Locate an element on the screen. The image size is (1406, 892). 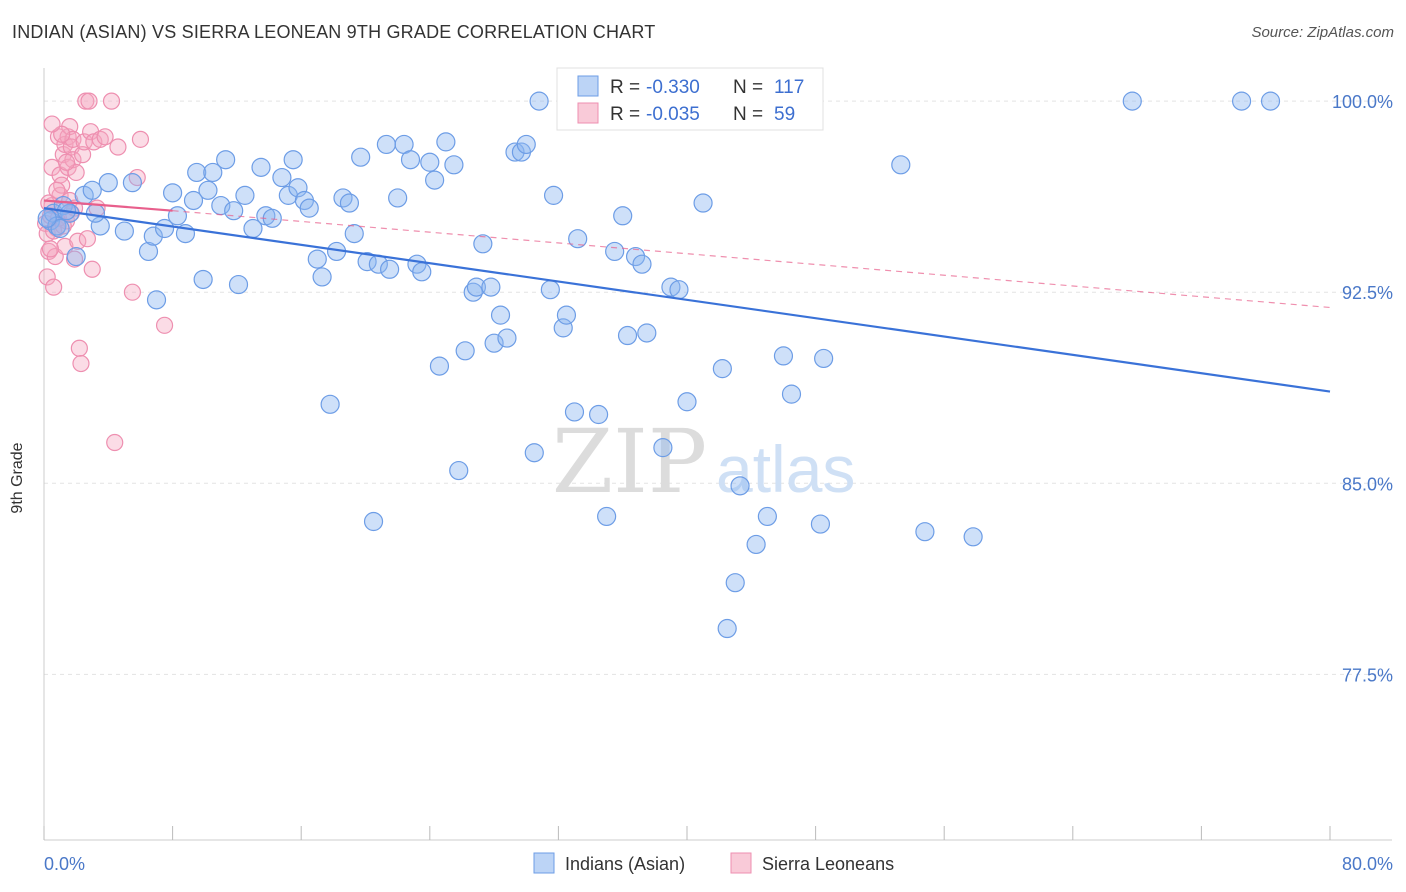
y-tick-labels: 100.0% 92.5% 85.0% 77.5% is located at coordinates (1362, 388).